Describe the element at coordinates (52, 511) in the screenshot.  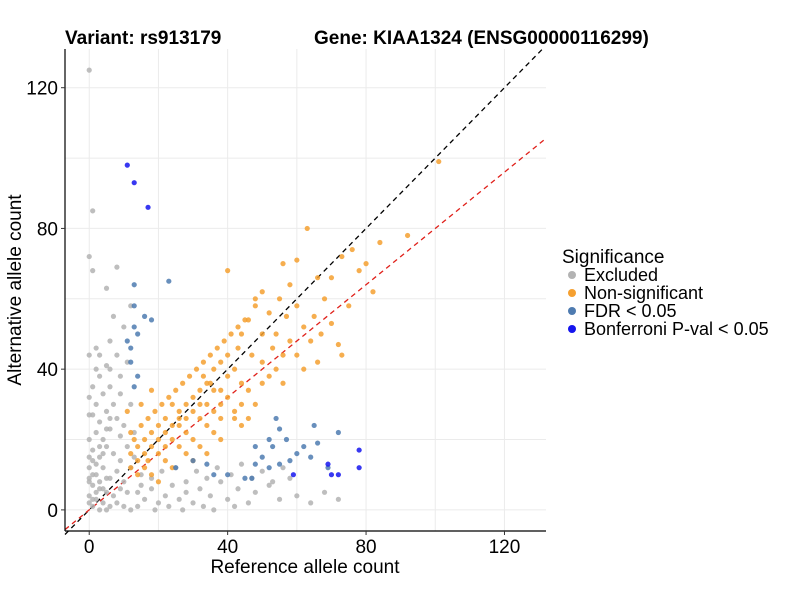
I see `y-tick-label: 0` at that location.